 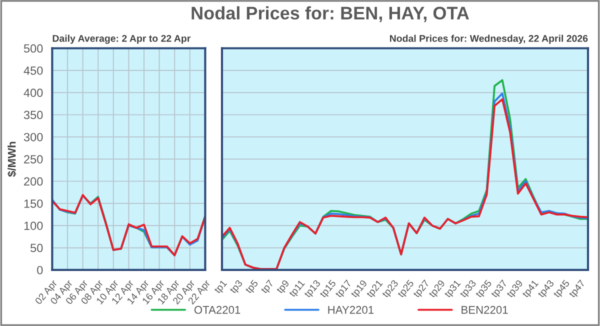 I want to click on y-tick-label: 400, so click(x=33, y=92).